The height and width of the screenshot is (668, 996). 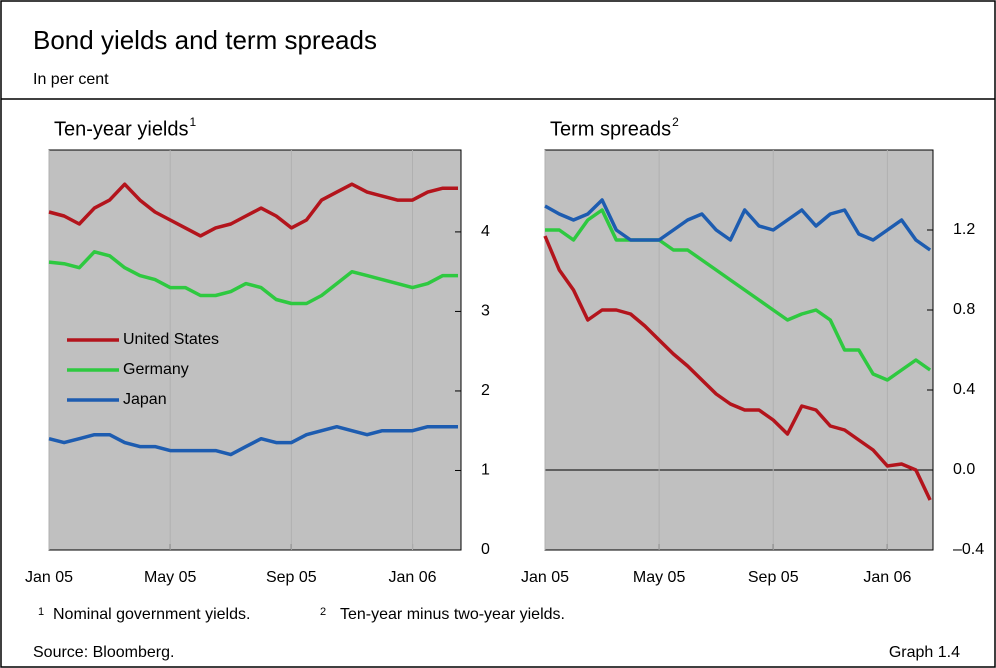 What do you see at coordinates (924, 652) in the screenshot?
I see `graph-label: Graph 1.4` at bounding box center [924, 652].